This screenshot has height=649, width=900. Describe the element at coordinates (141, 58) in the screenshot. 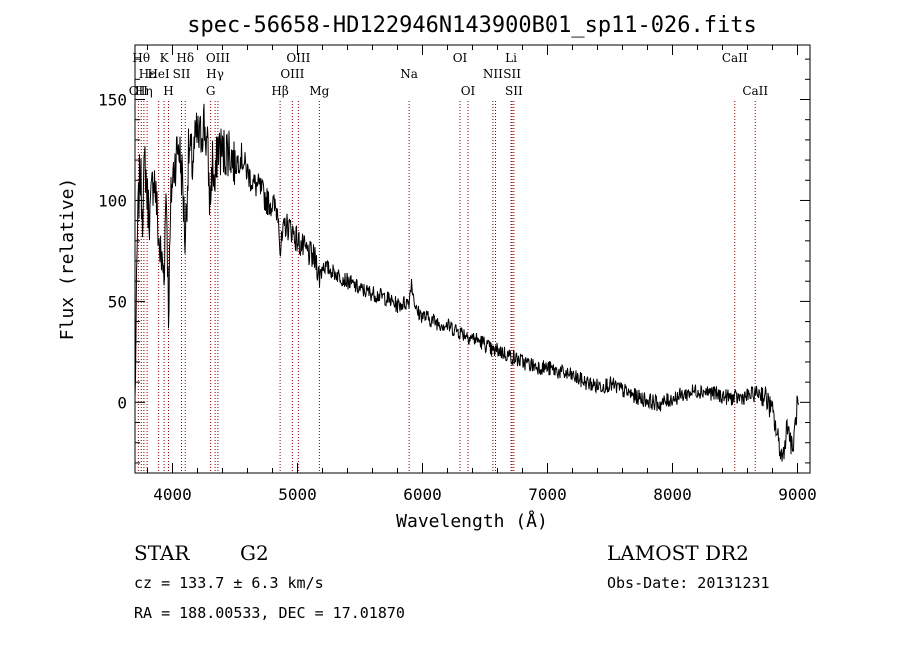

I see `spectral-line-label: Hθ` at that location.